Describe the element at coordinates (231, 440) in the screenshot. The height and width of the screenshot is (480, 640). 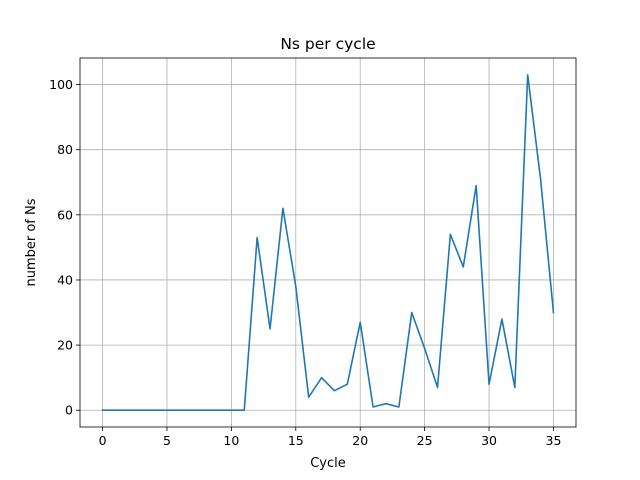
I see `x-tick-label: 10` at that location.